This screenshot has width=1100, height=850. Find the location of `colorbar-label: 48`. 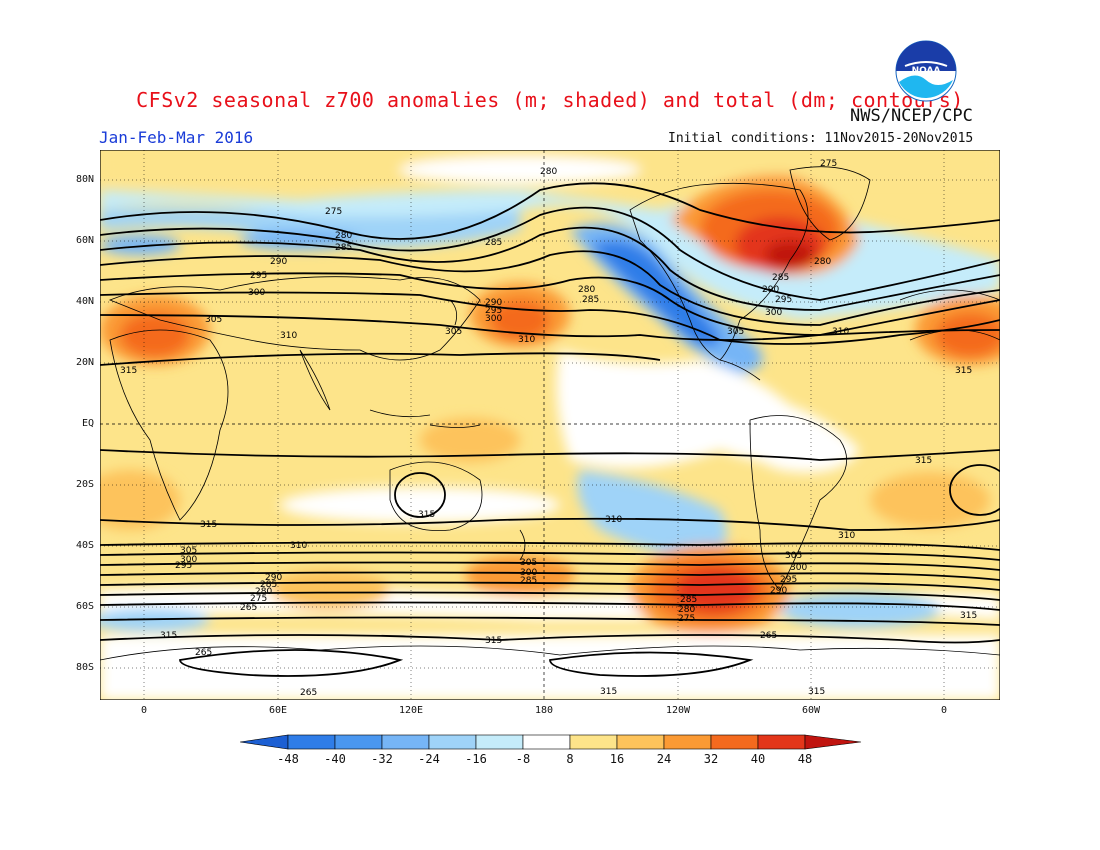

colorbar-label: 48 is located at coordinates (805, 759).